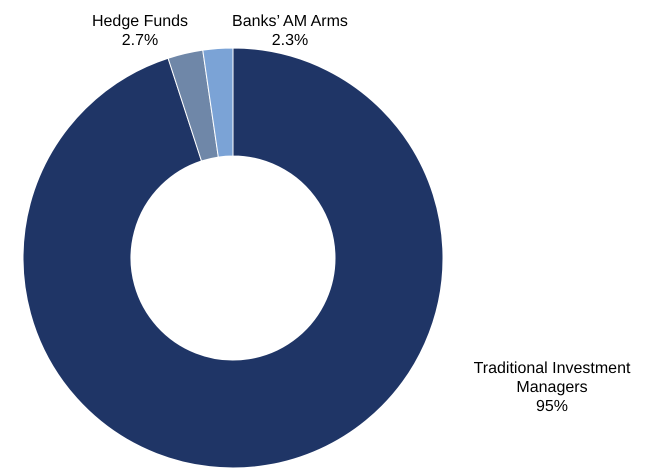 This screenshot has height=469, width=660. I want to click on data-label: 95%, so click(552, 406).